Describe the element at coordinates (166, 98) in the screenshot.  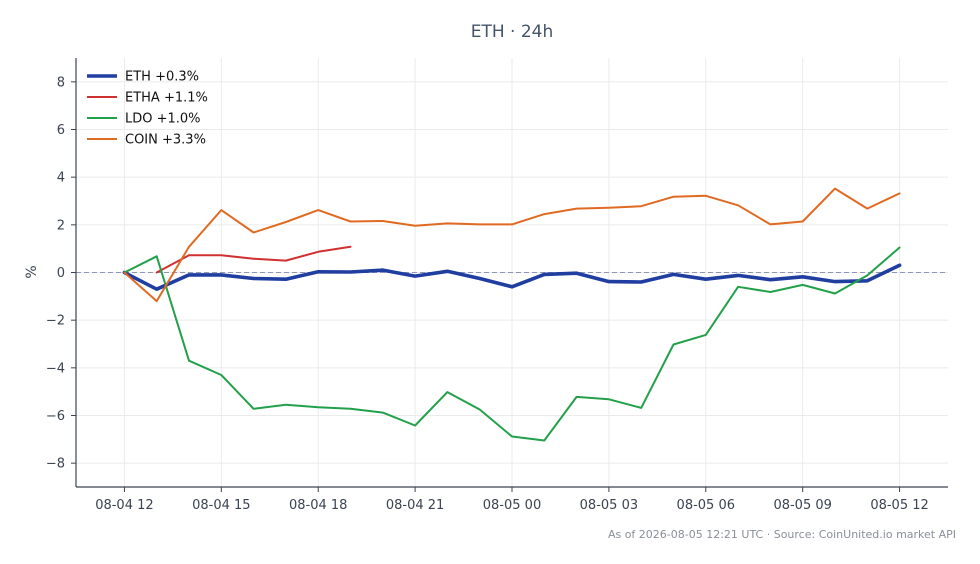
I see `legend-label-etha: ETHA +1.1%` at that location.